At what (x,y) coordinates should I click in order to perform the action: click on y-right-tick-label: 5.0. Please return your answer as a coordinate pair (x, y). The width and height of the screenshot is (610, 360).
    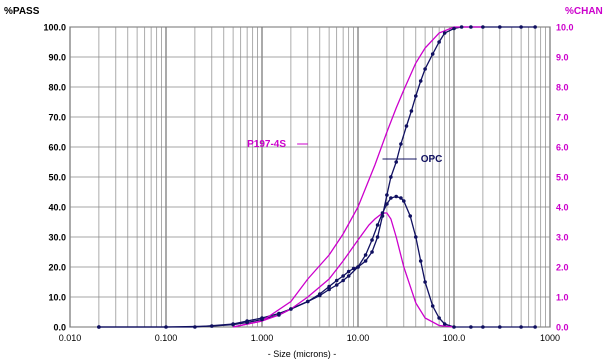
    Looking at the image, I should click on (562, 178).